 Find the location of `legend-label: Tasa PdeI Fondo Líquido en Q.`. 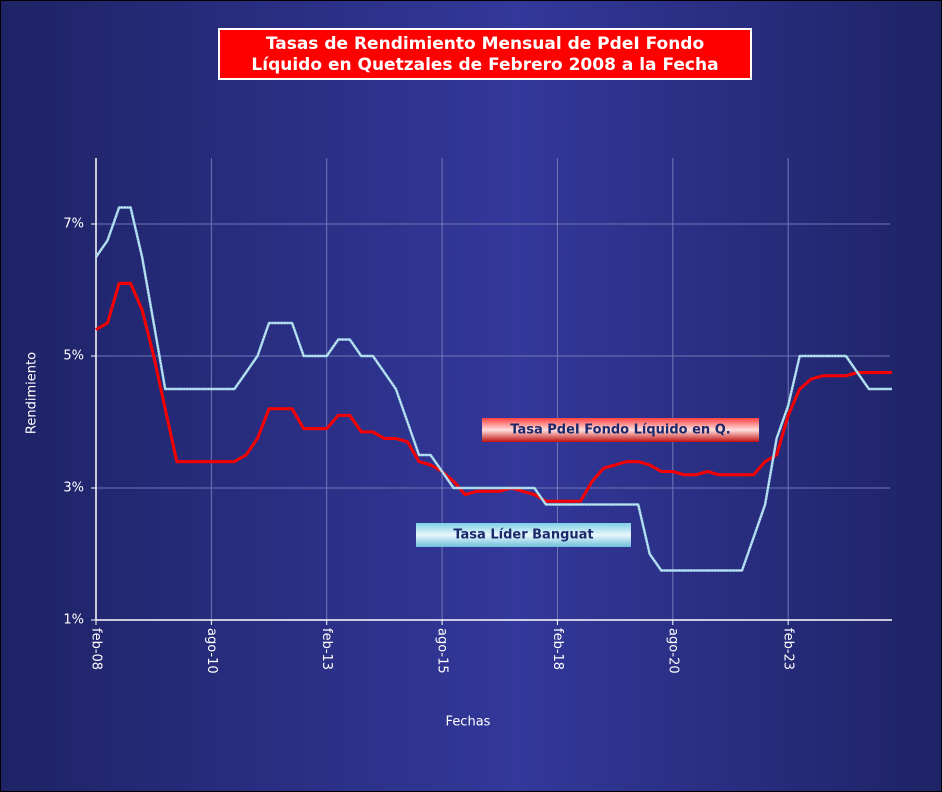

legend-label: Tasa PdeI Fondo Líquido en Q. is located at coordinates (620, 430).